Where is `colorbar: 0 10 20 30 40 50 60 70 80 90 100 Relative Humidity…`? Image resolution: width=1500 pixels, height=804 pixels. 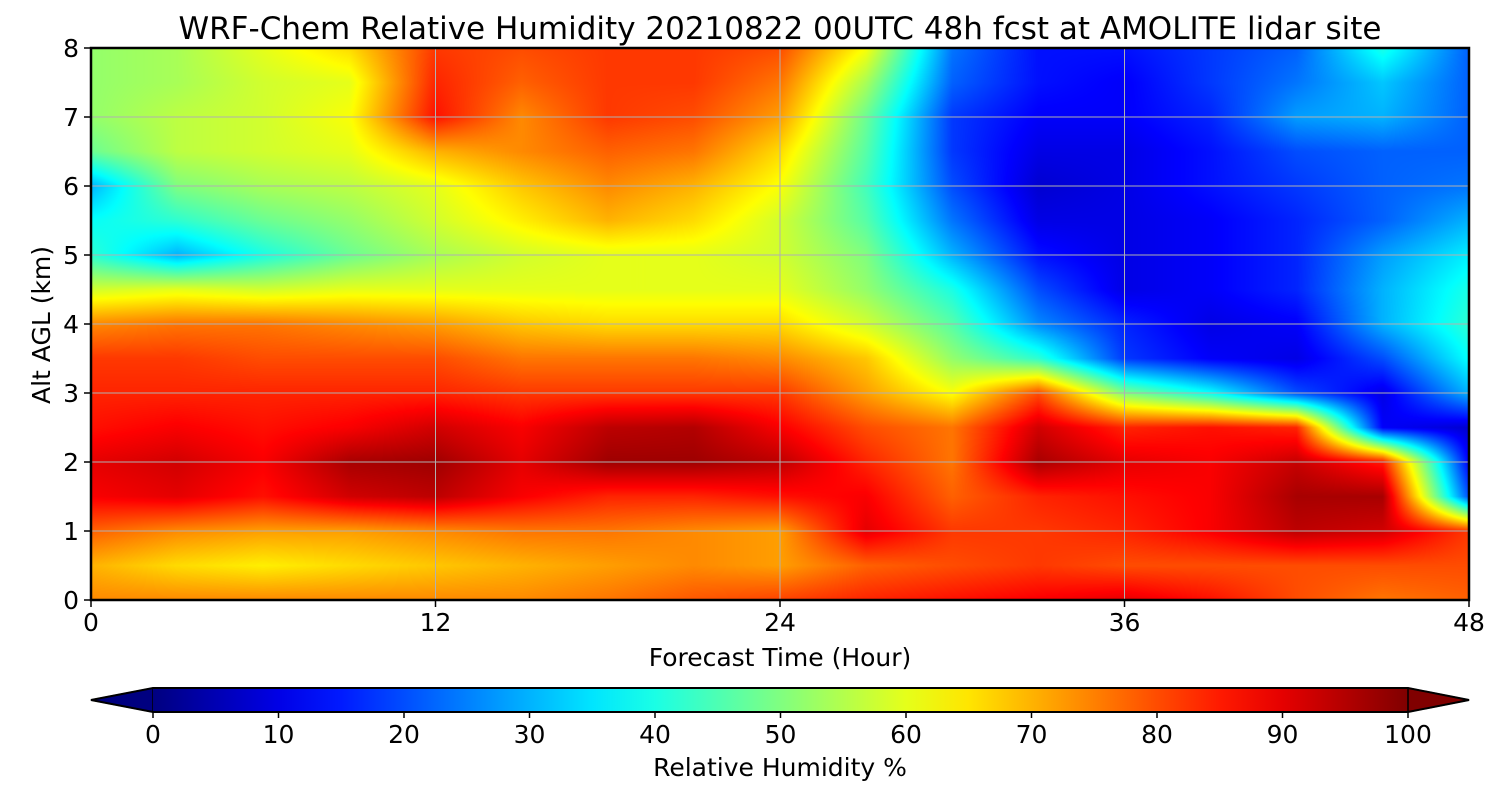
colorbar: 0 10 20 30 40 50 60 70 80 90 100 Relative Humidity… is located at coordinates (780, 734).